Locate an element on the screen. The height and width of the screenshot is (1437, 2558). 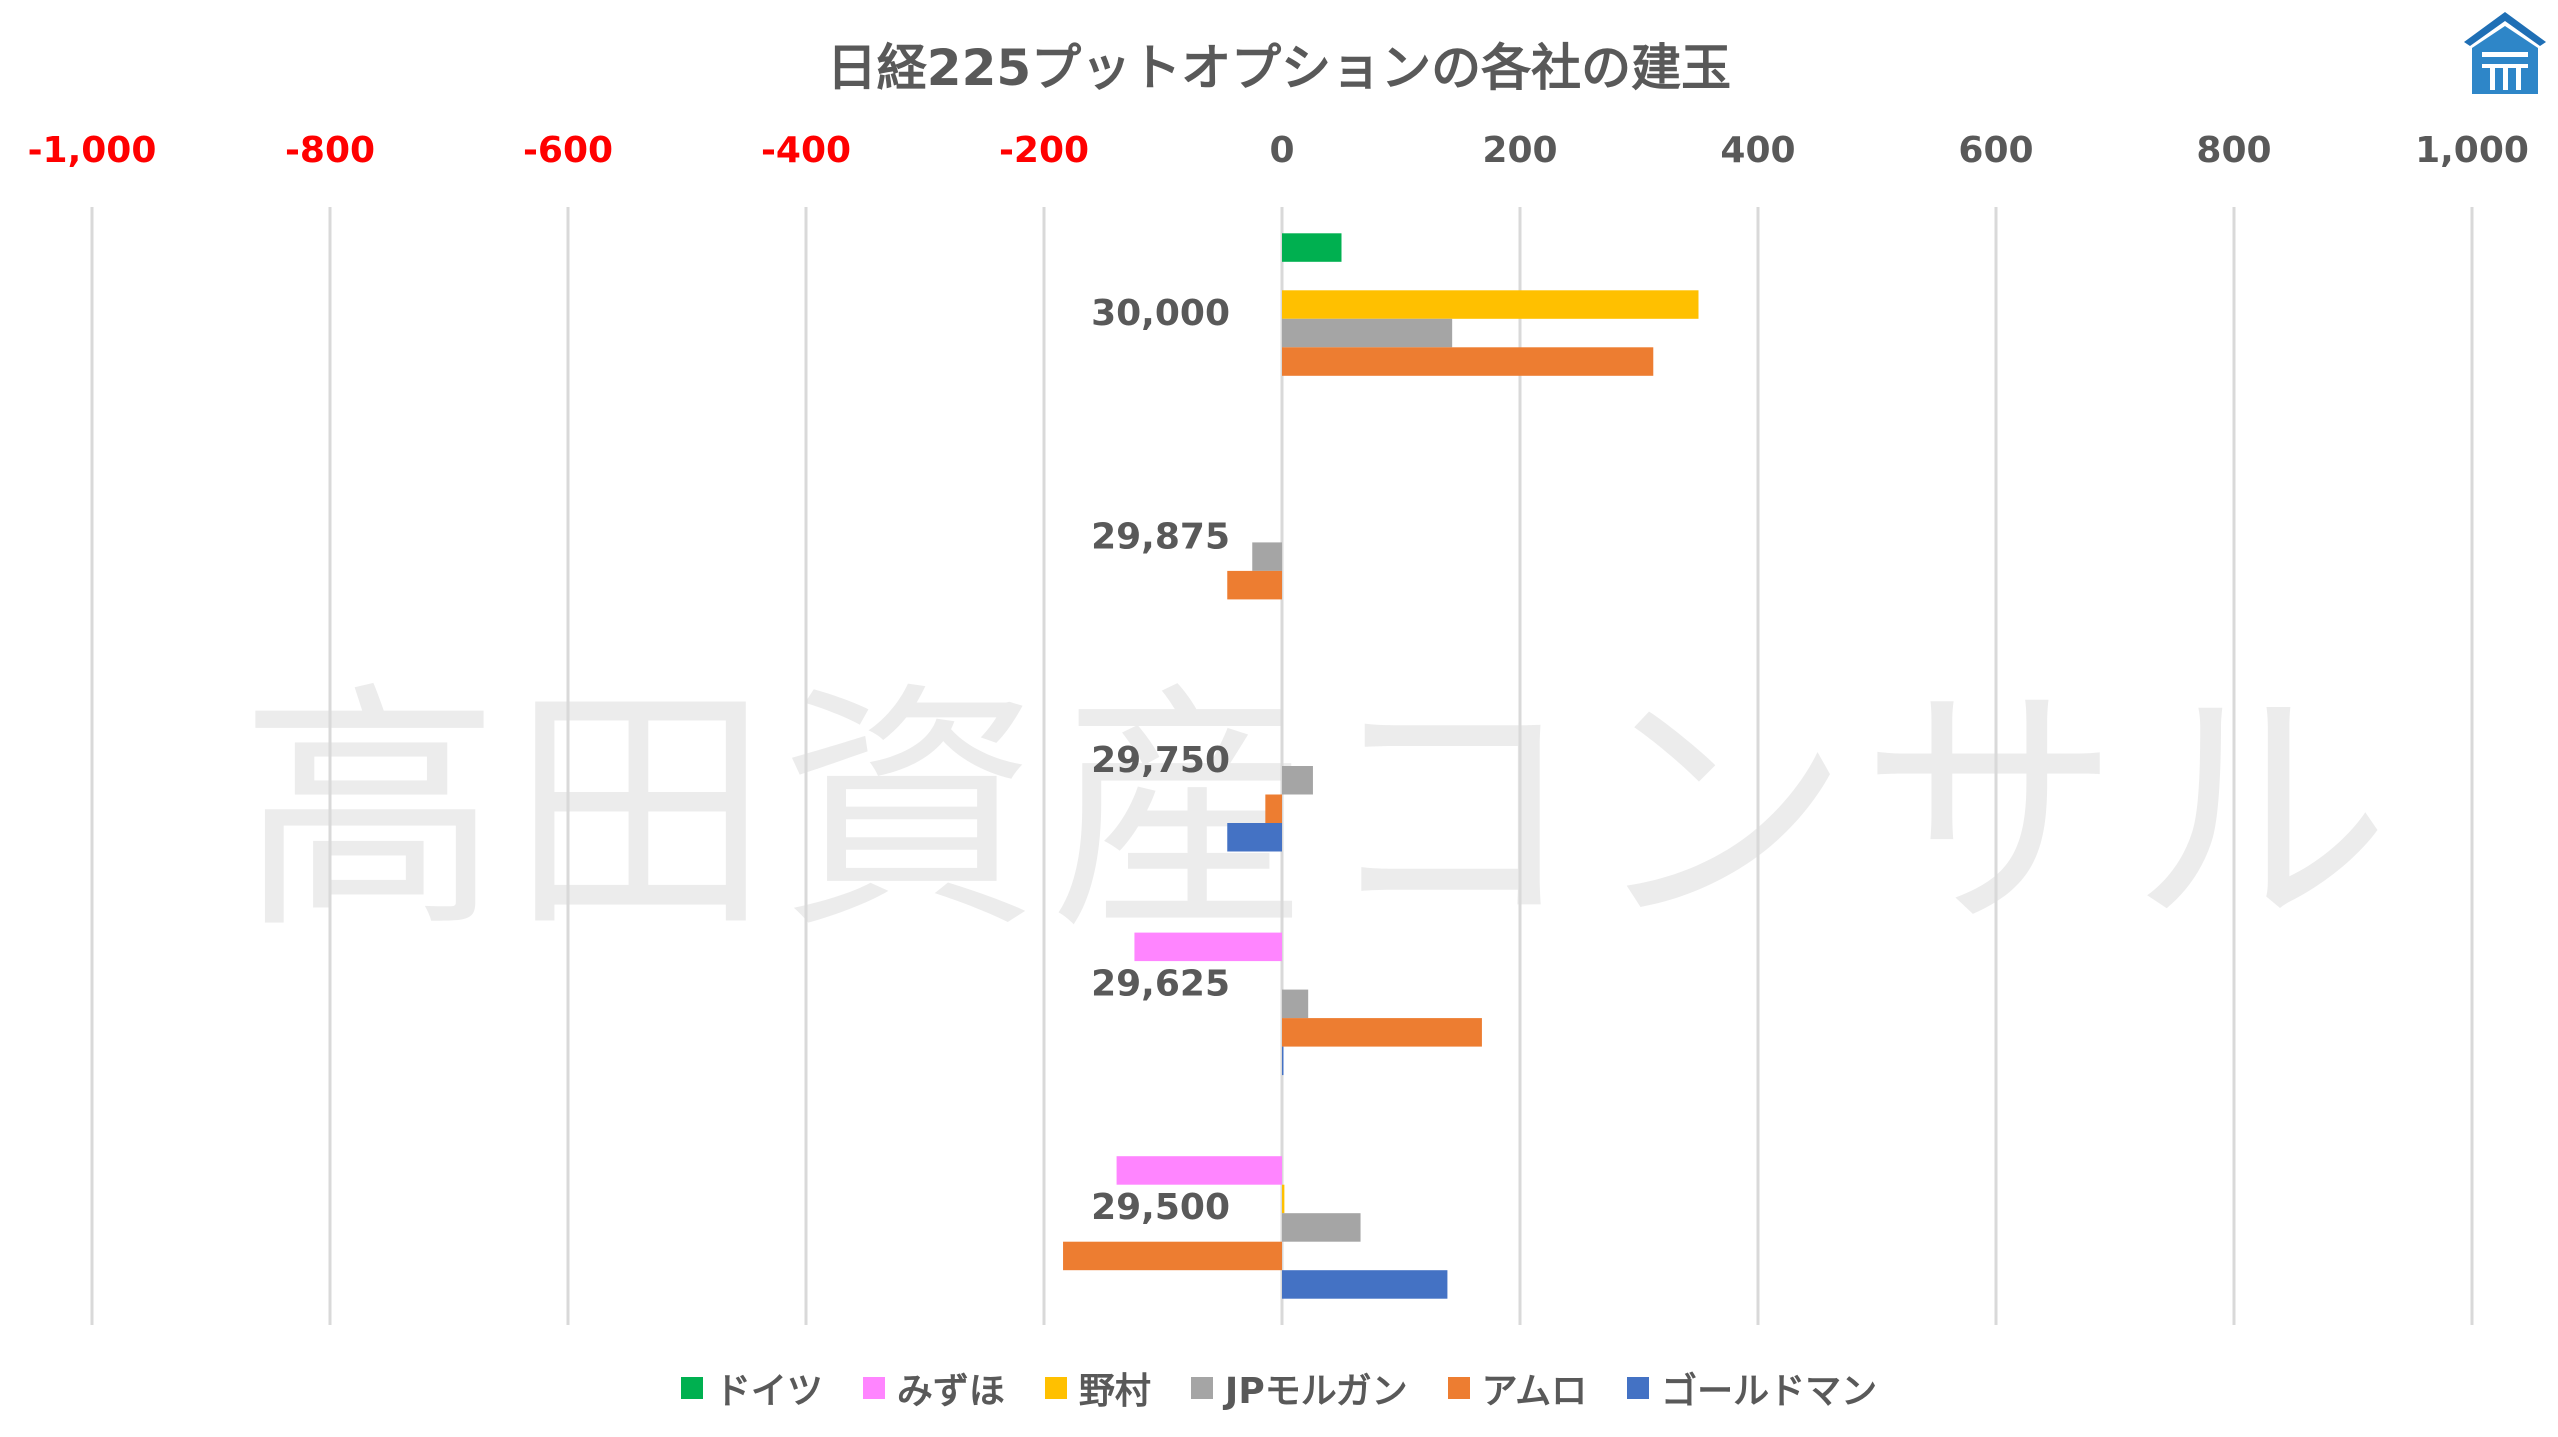
legend-item: 野村 is located at coordinates (1097, 1388).